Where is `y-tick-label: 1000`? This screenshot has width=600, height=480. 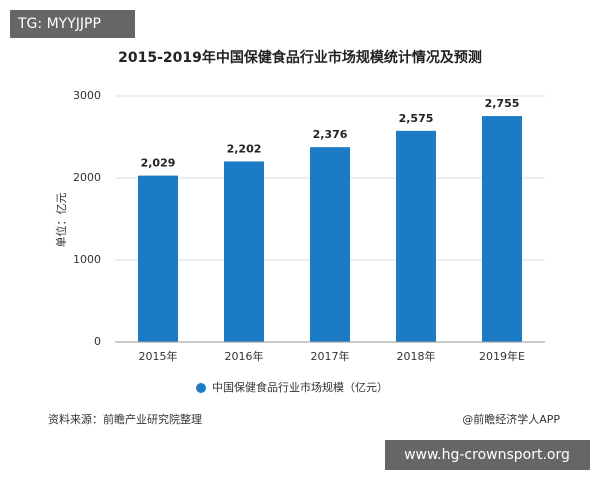 y-tick-label: 1000 is located at coordinates (87, 259).